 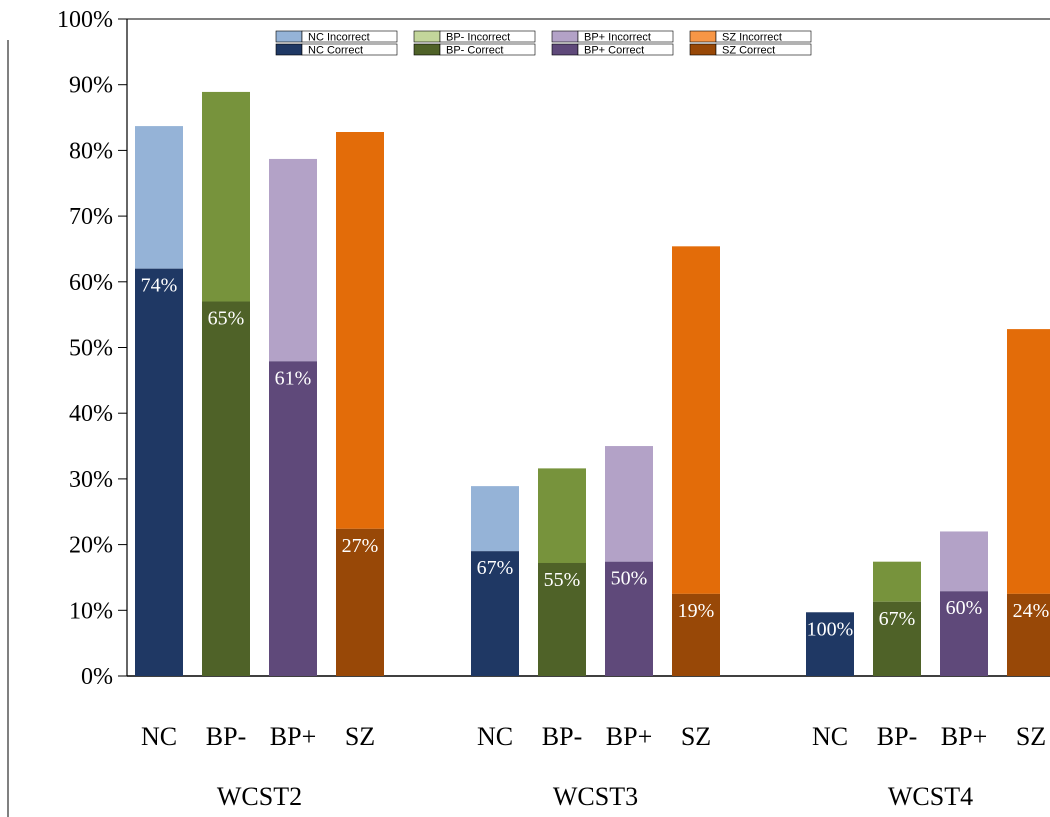 What do you see at coordinates (226, 319) in the screenshot?
I see `data-label: 65%` at bounding box center [226, 319].